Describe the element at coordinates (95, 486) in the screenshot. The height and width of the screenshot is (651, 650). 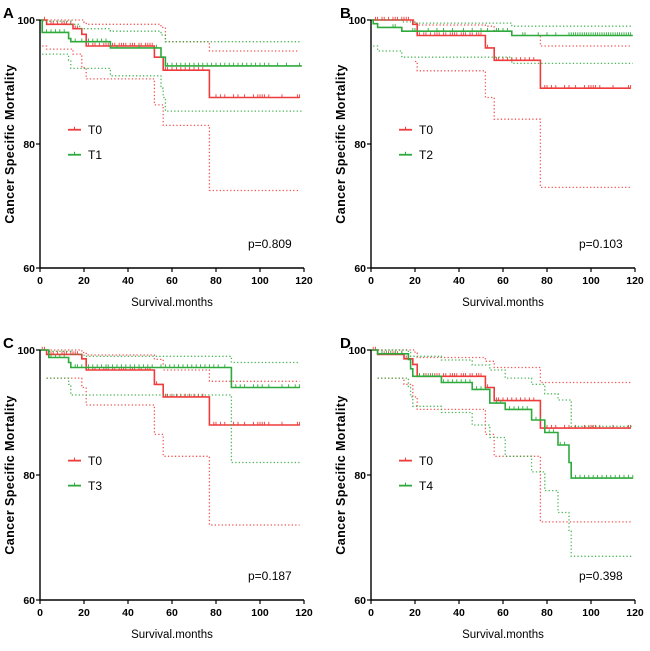
I see `legend-label: T3` at that location.